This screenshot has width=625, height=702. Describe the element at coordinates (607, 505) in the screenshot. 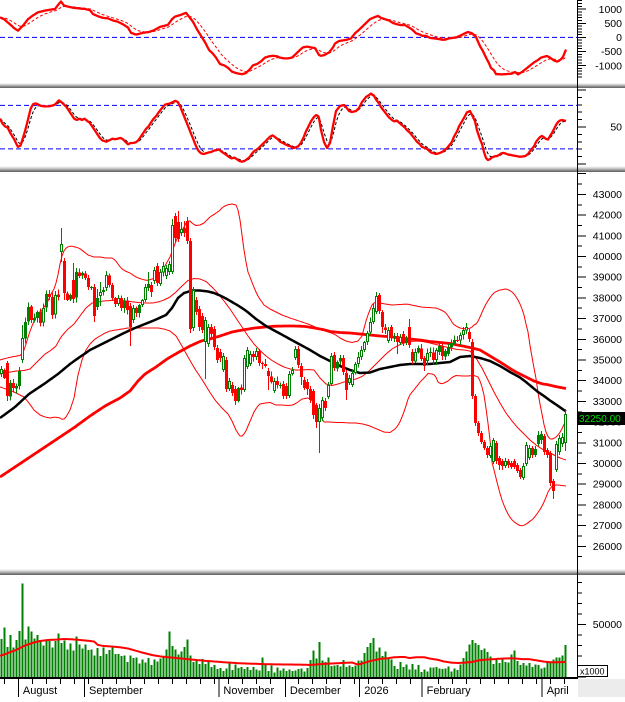

I see `svg-text: 28000` at that location.